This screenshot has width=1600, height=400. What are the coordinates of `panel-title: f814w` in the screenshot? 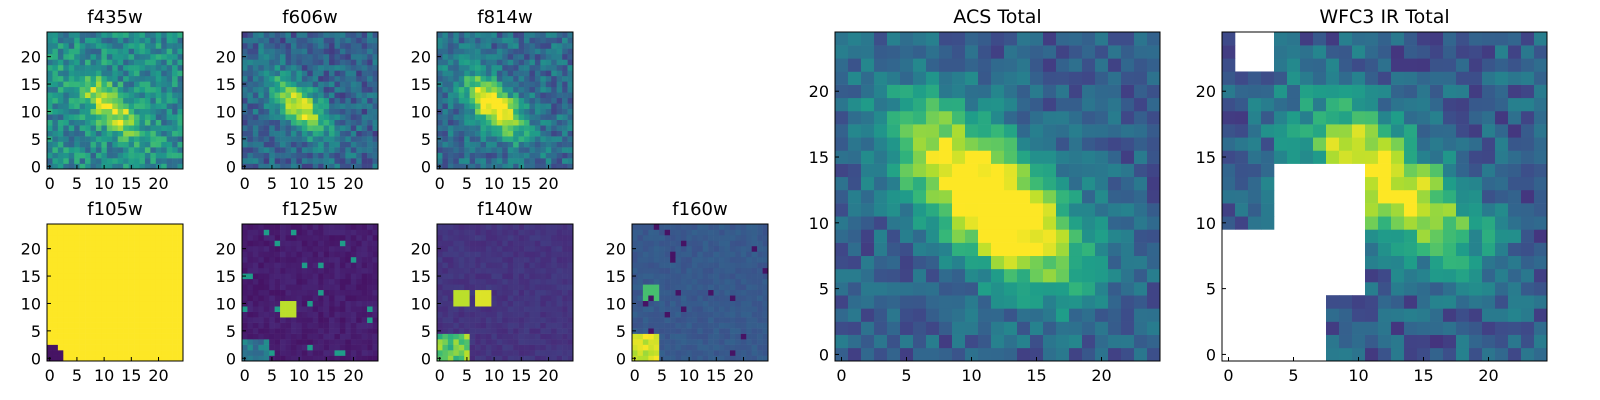 It's located at (504, 17).